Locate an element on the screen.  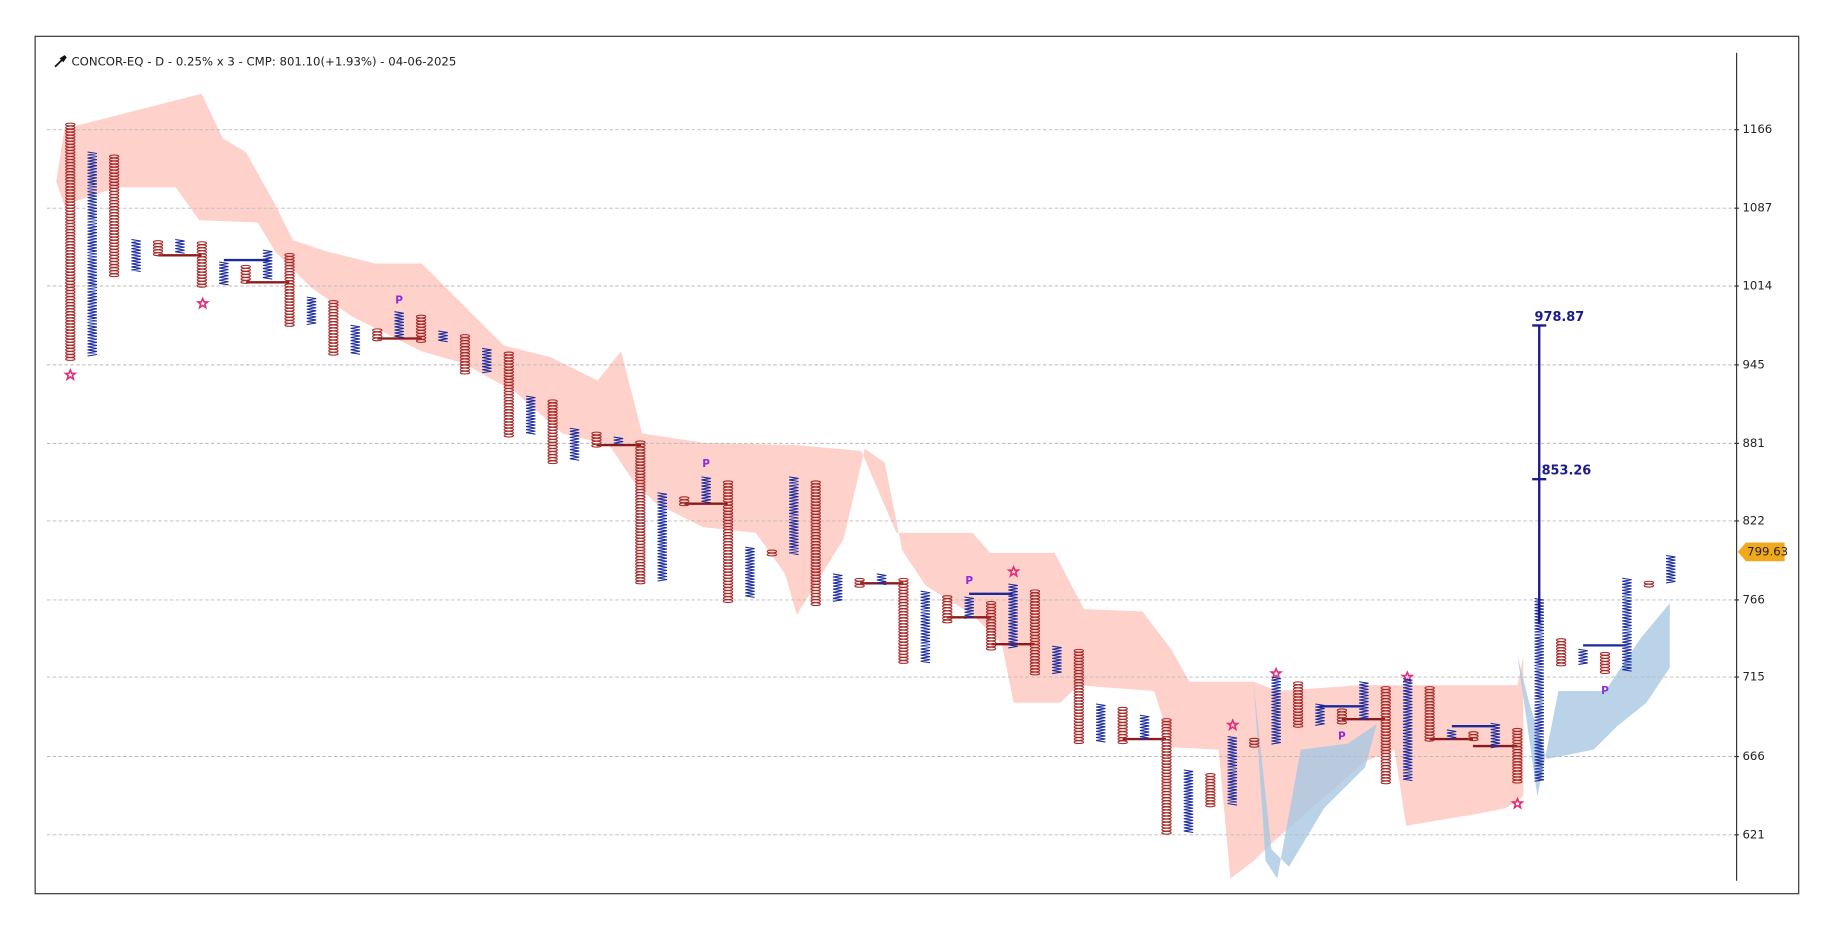
y-tick-label: 945 is located at coordinates (1753, 364).